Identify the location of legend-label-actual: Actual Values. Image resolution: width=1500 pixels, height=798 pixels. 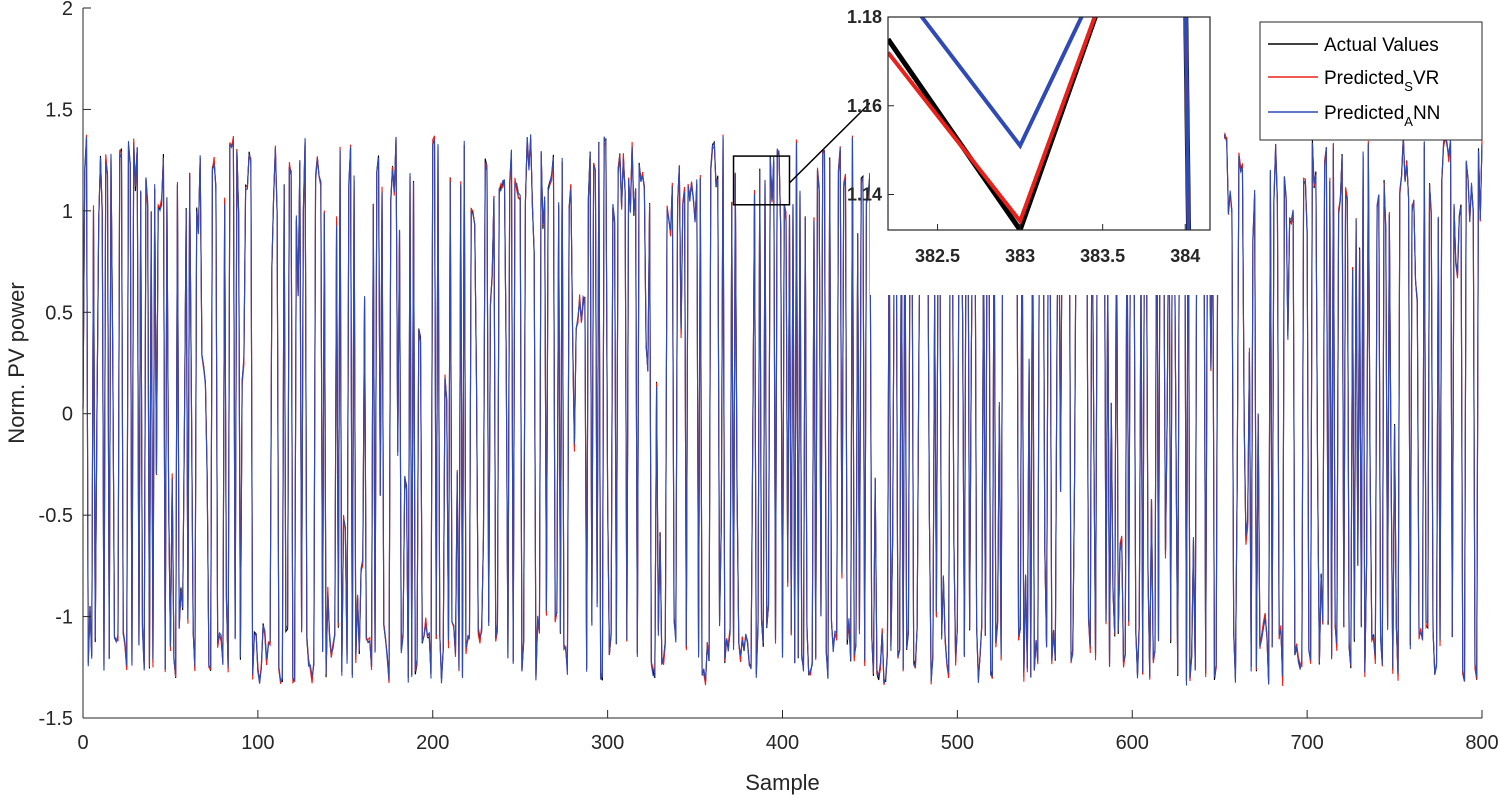
(1381, 45).